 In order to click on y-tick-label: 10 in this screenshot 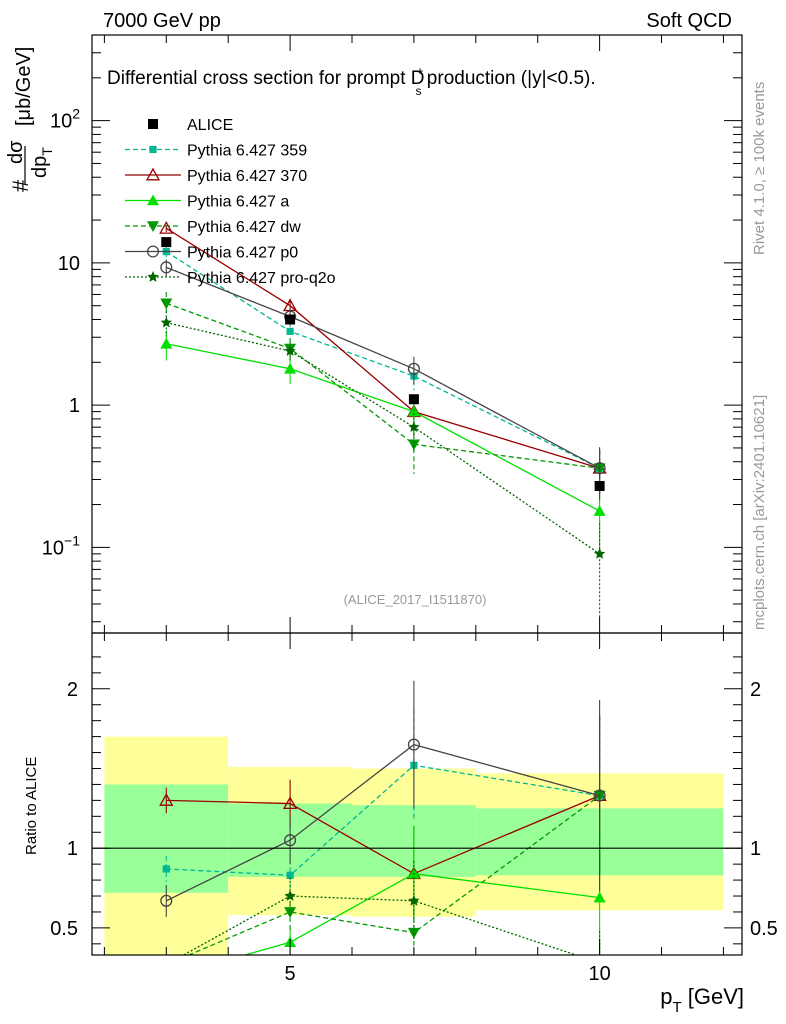, I will do `click(69, 264)`.